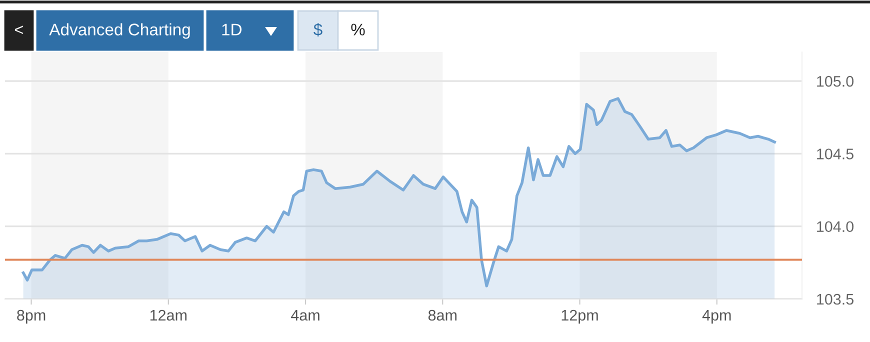 This screenshot has width=870, height=342. I want to click on y-tick-label: 103.5, so click(835, 299).